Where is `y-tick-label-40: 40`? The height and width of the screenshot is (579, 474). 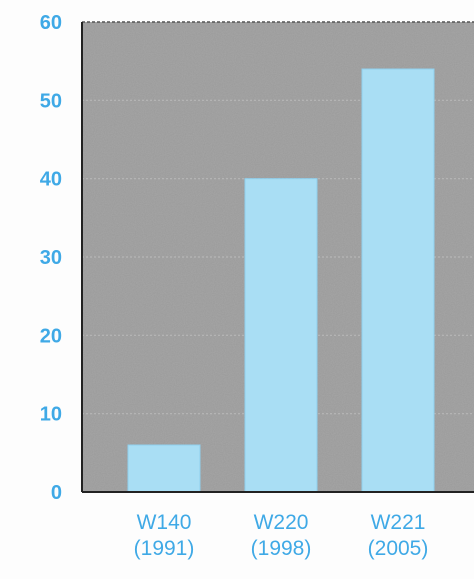
y-tick-label-40: 40 is located at coordinates (51, 180).